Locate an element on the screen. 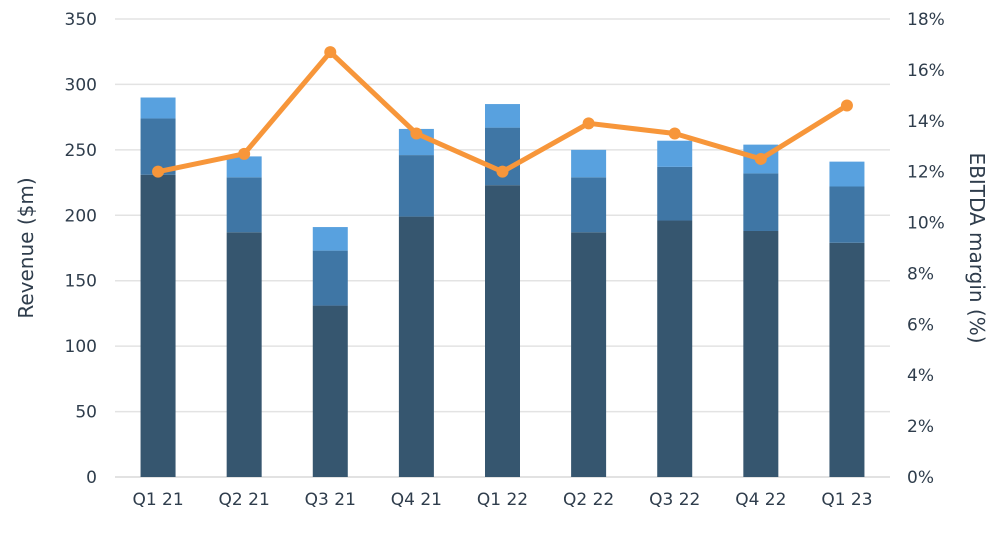  y-axis-title: Revenue ($m) is located at coordinates (26, 247).